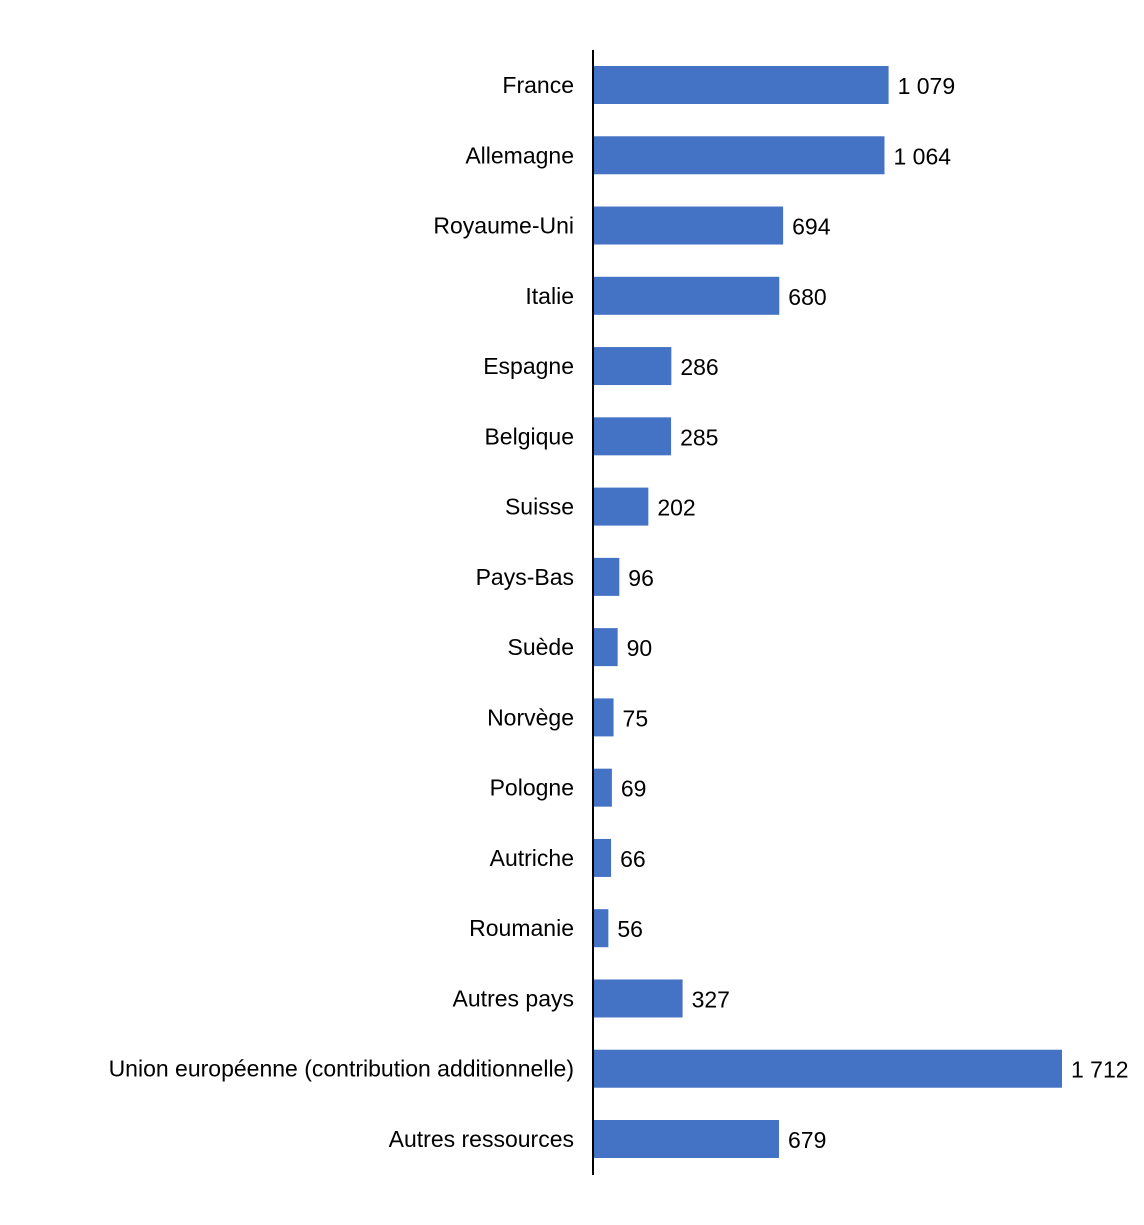 This screenshot has height=1225, width=1144. Describe the element at coordinates (539, 507) in the screenshot. I see `category-label: Suisse` at that location.